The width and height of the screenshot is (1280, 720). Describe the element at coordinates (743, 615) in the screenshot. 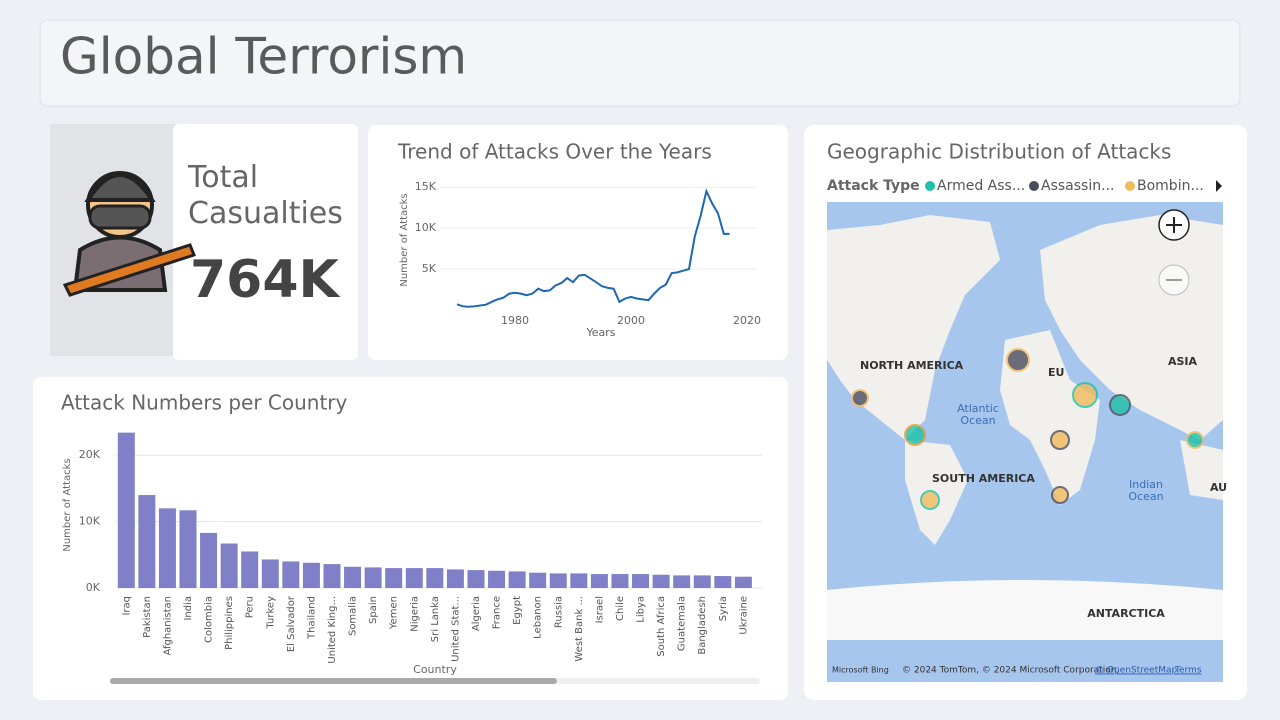

I see `x-tick-label: Ukraine` at that location.